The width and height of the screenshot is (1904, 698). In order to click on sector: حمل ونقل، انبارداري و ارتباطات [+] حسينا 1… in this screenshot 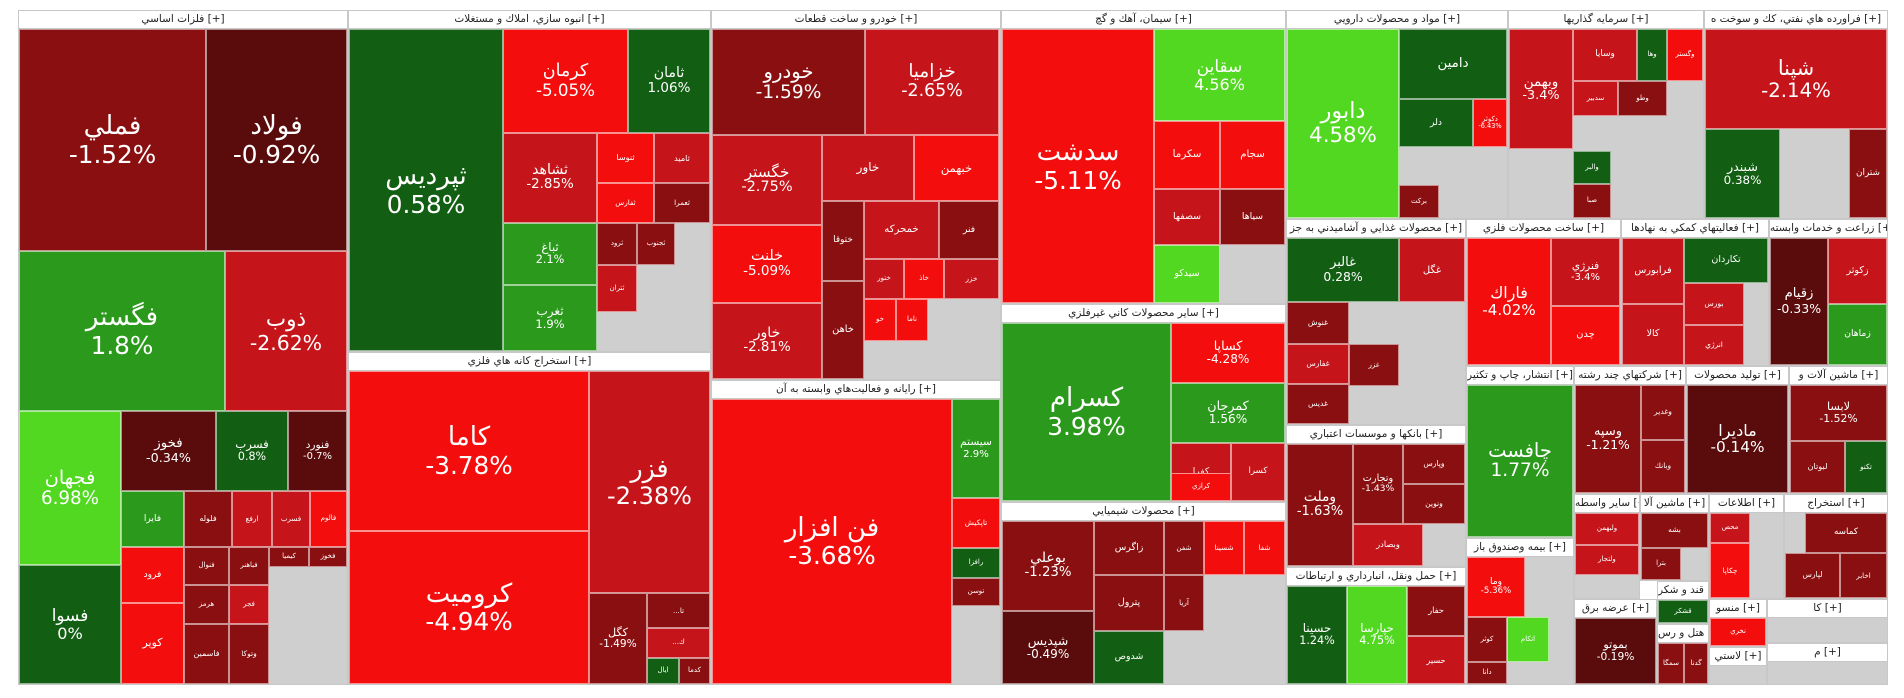, I will do `click(1376, 626)`.